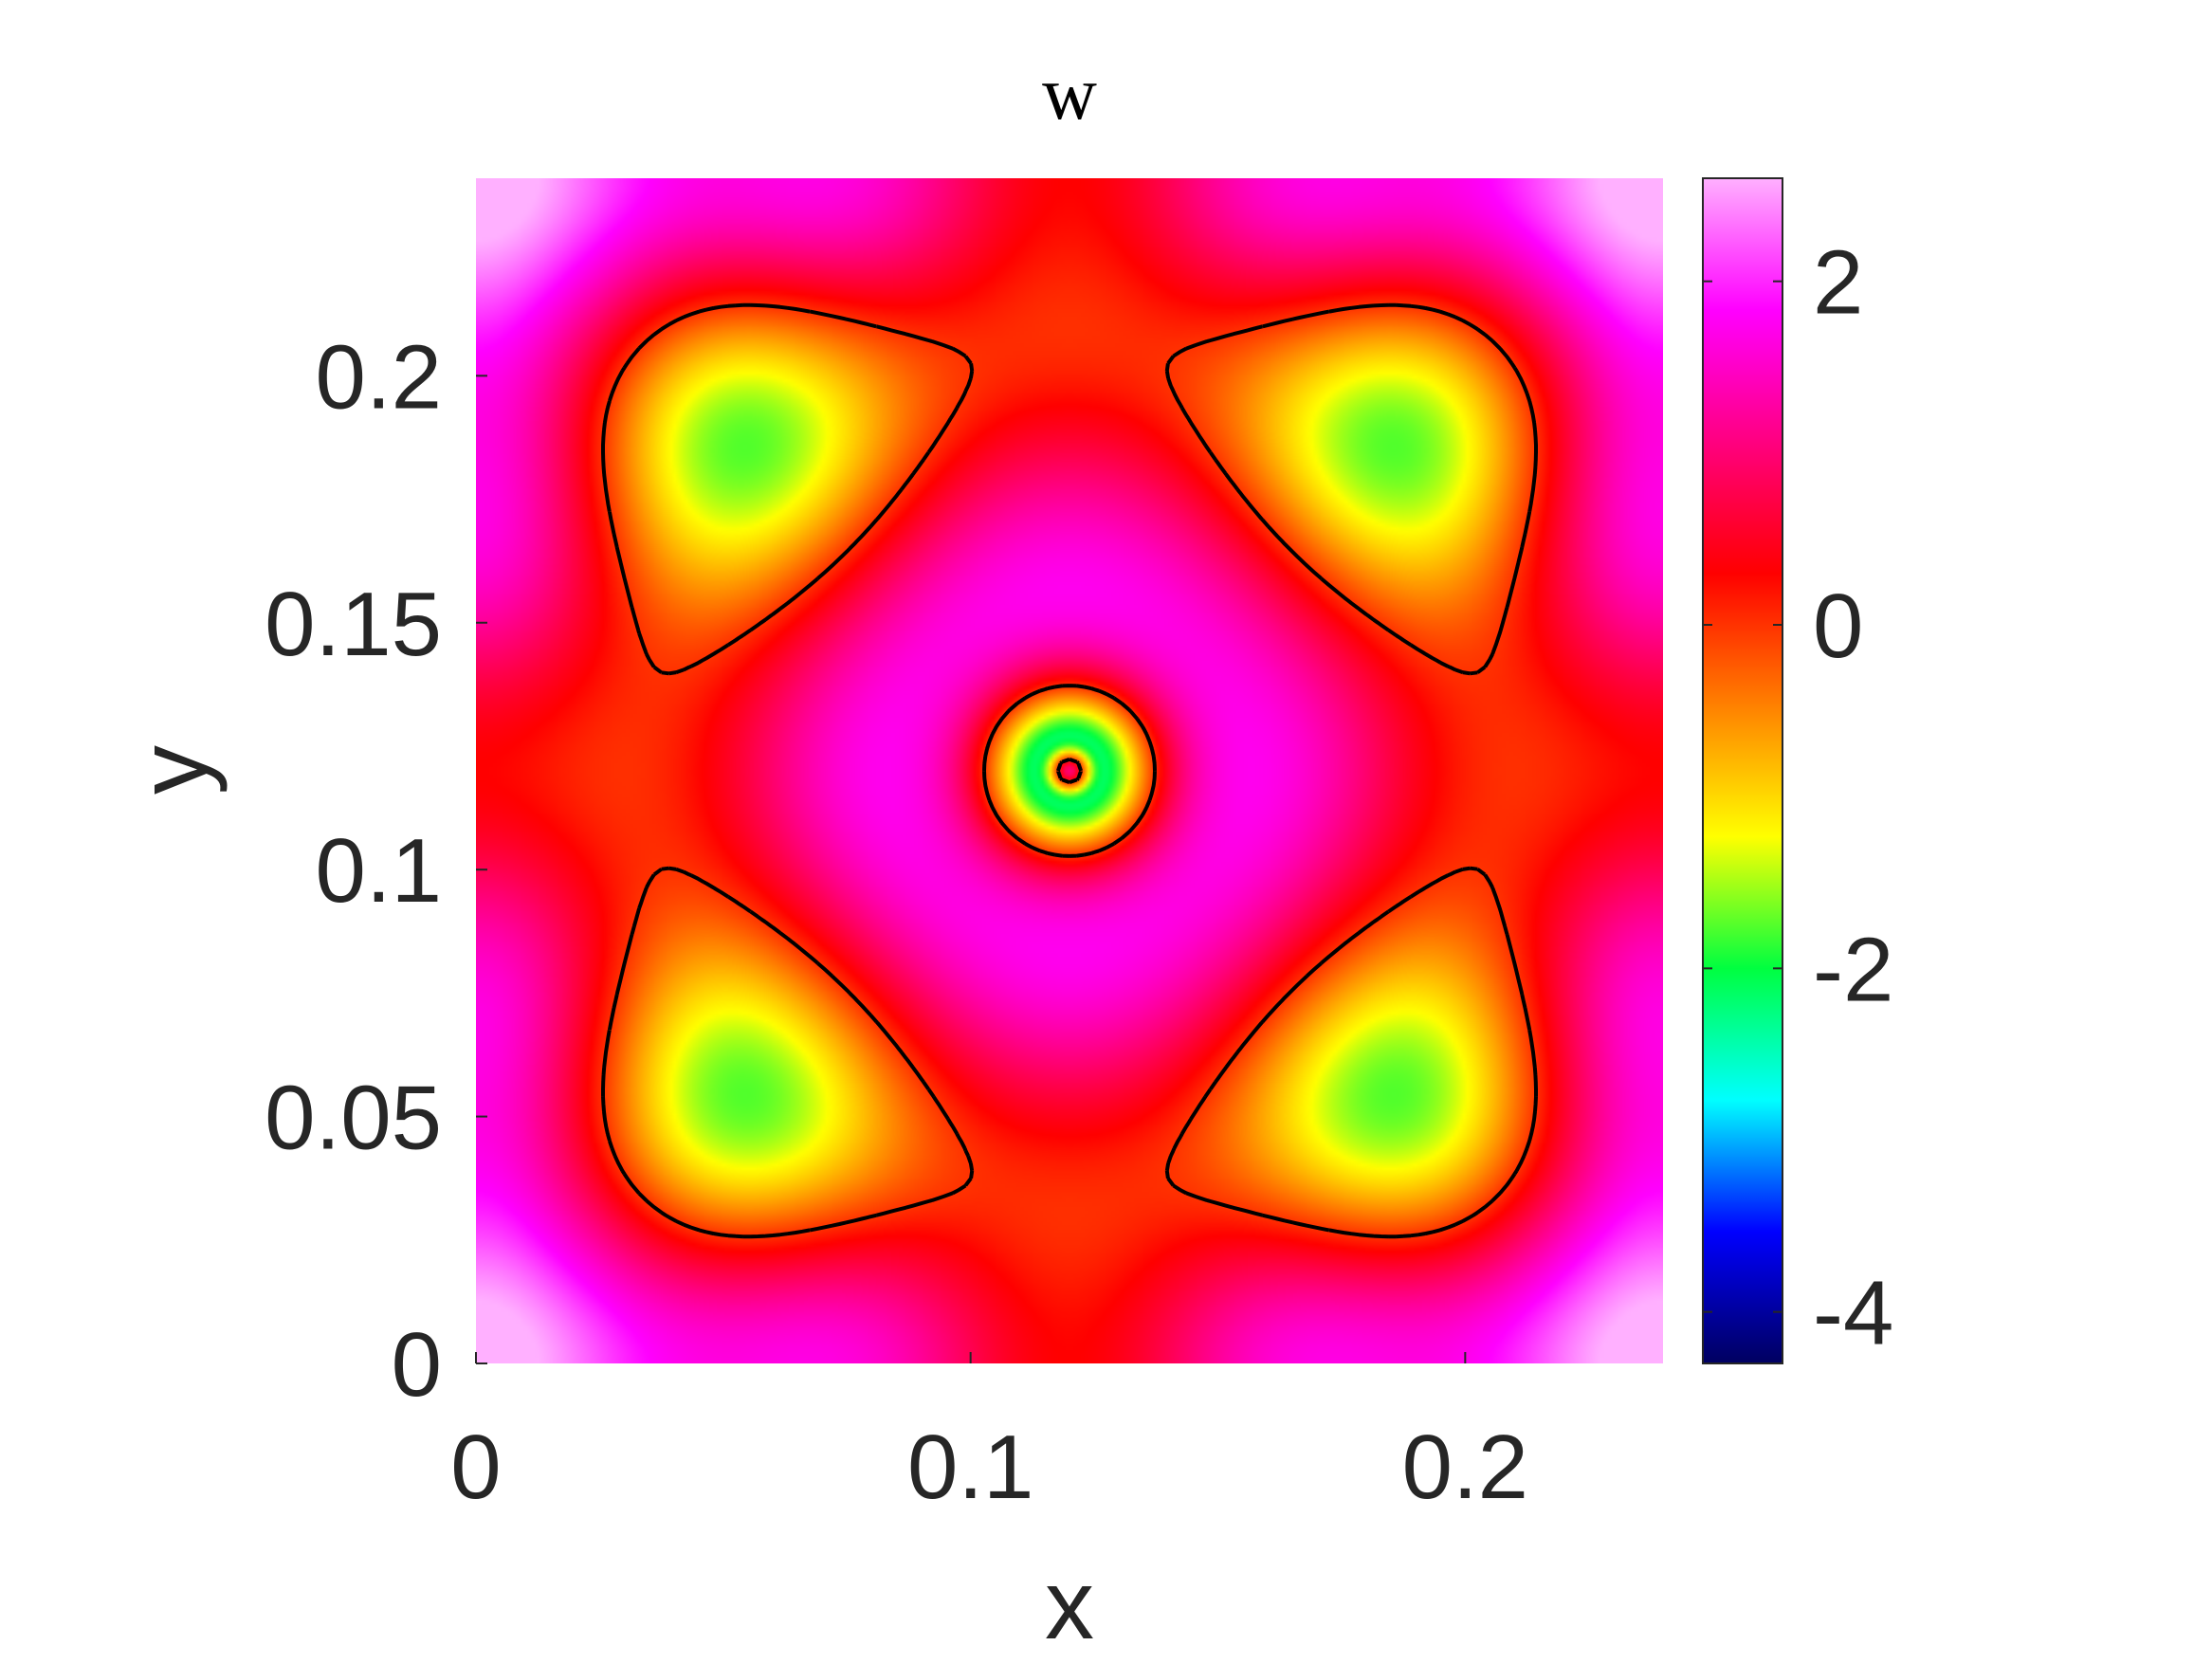  I want to click on x-axis-label: x, so click(1069, 1604).